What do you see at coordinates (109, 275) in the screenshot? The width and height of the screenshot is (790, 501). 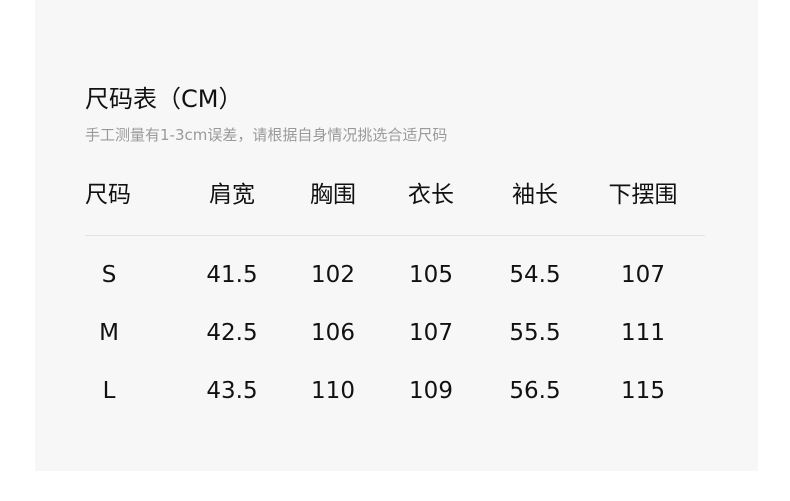 I see `size-label: S` at bounding box center [109, 275].